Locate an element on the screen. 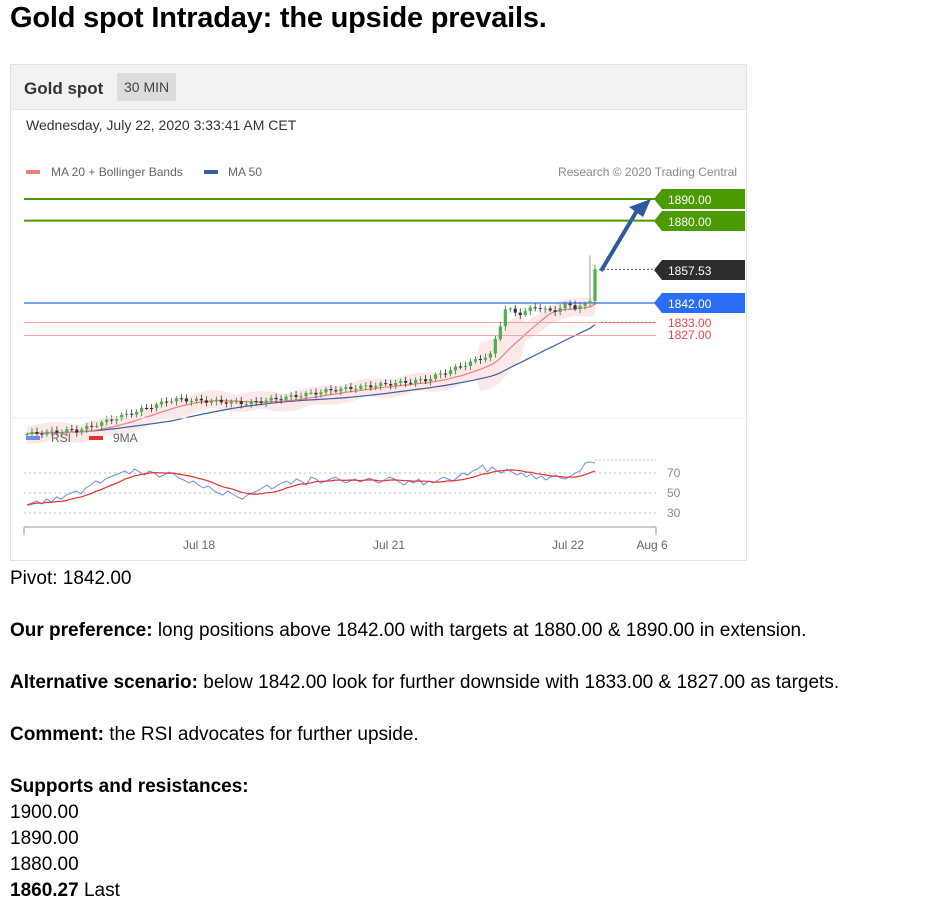 The height and width of the screenshot is (905, 948). price-tag-1890: 1890.00 is located at coordinates (699, 199).